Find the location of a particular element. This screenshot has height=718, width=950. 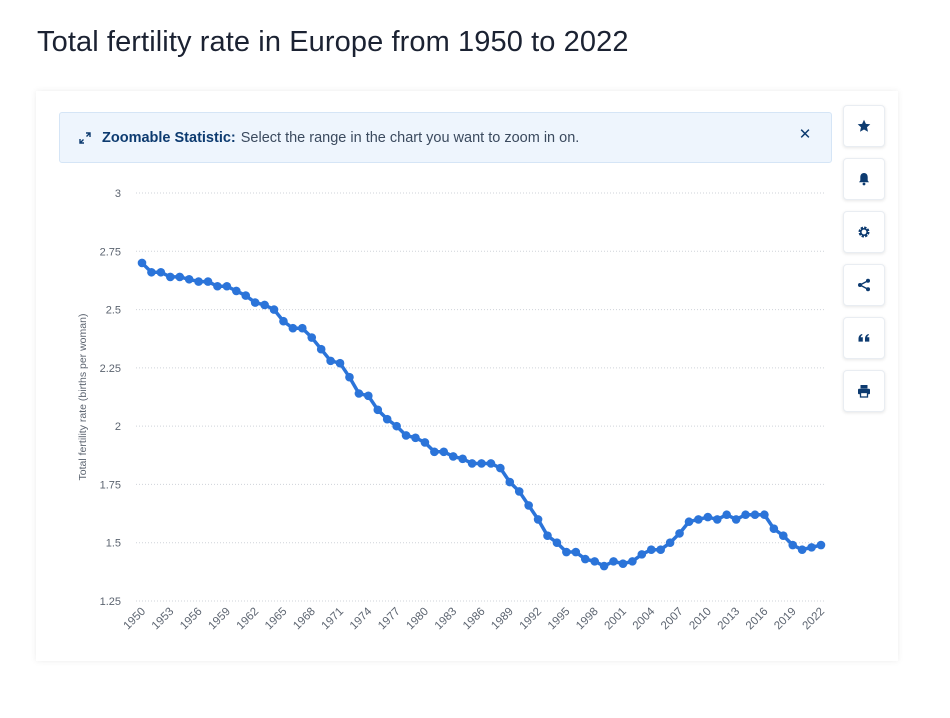

notification-button is located at coordinates (864, 179).